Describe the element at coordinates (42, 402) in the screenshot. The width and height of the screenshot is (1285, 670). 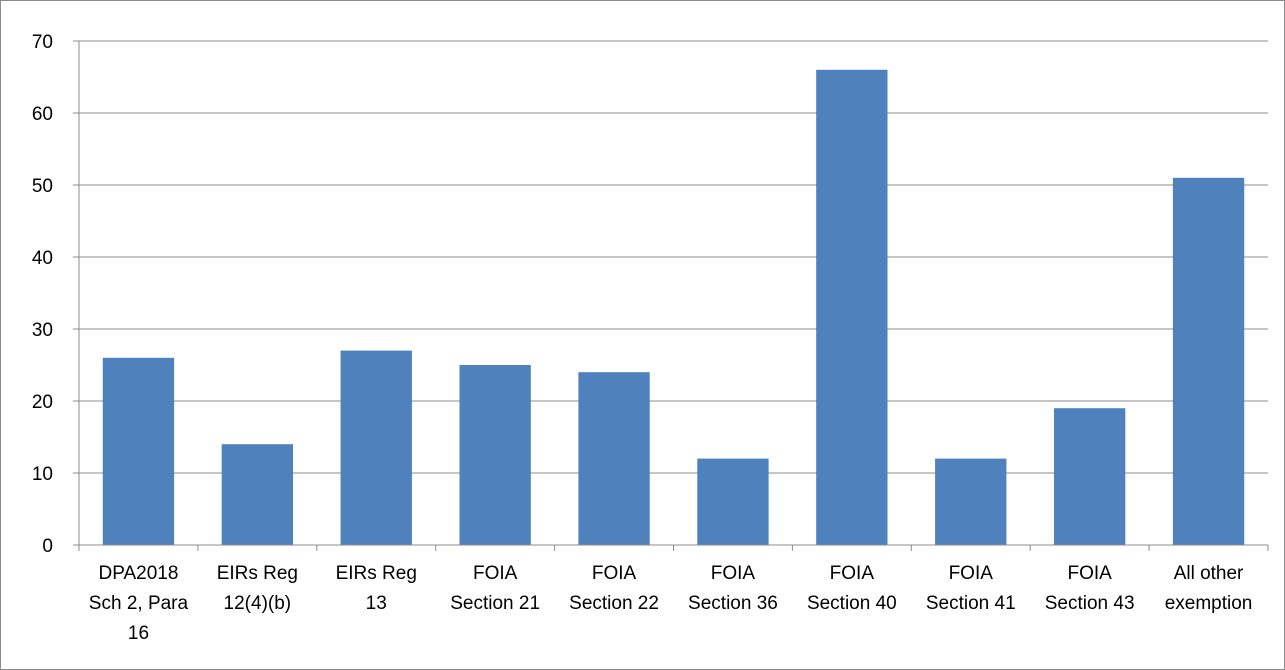
I see `y-tick-label: 20` at that location.